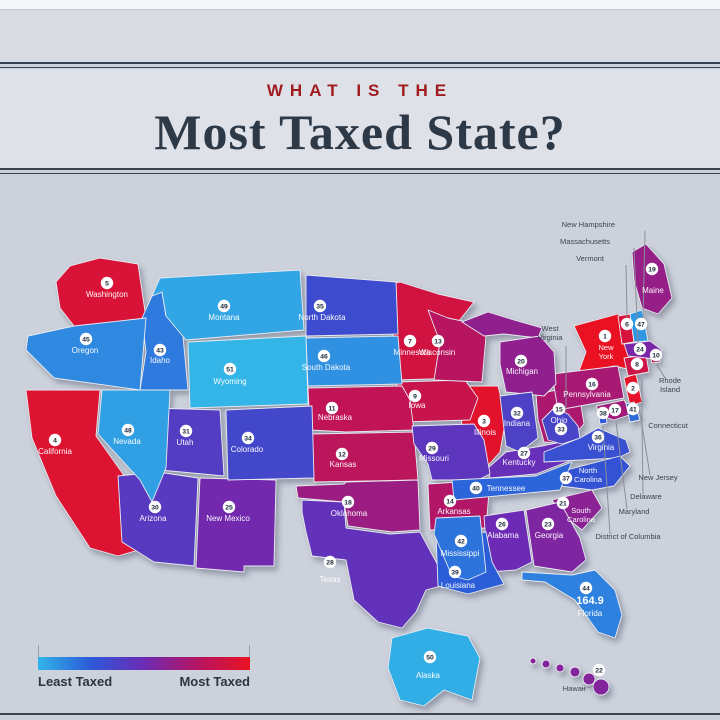  I want to click on rank-number-maine: 19, so click(652, 269).